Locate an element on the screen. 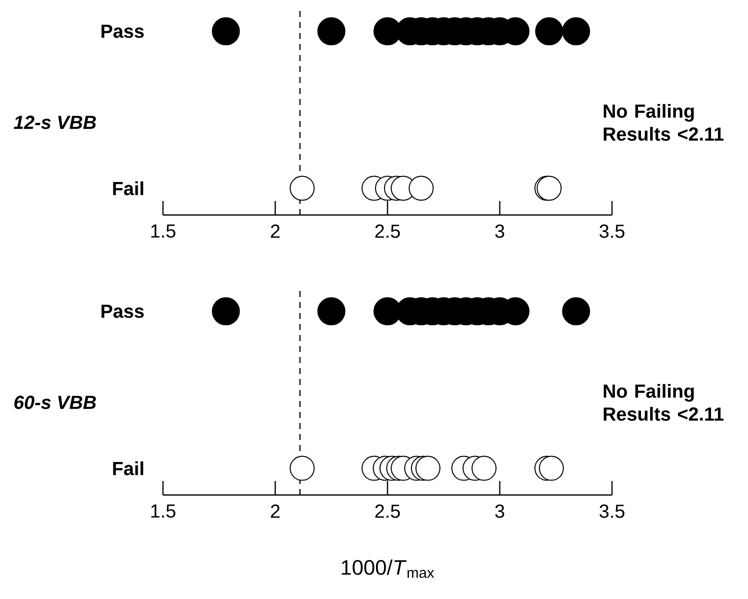  y-axis-title: 60-s VBB is located at coordinates (55, 403).